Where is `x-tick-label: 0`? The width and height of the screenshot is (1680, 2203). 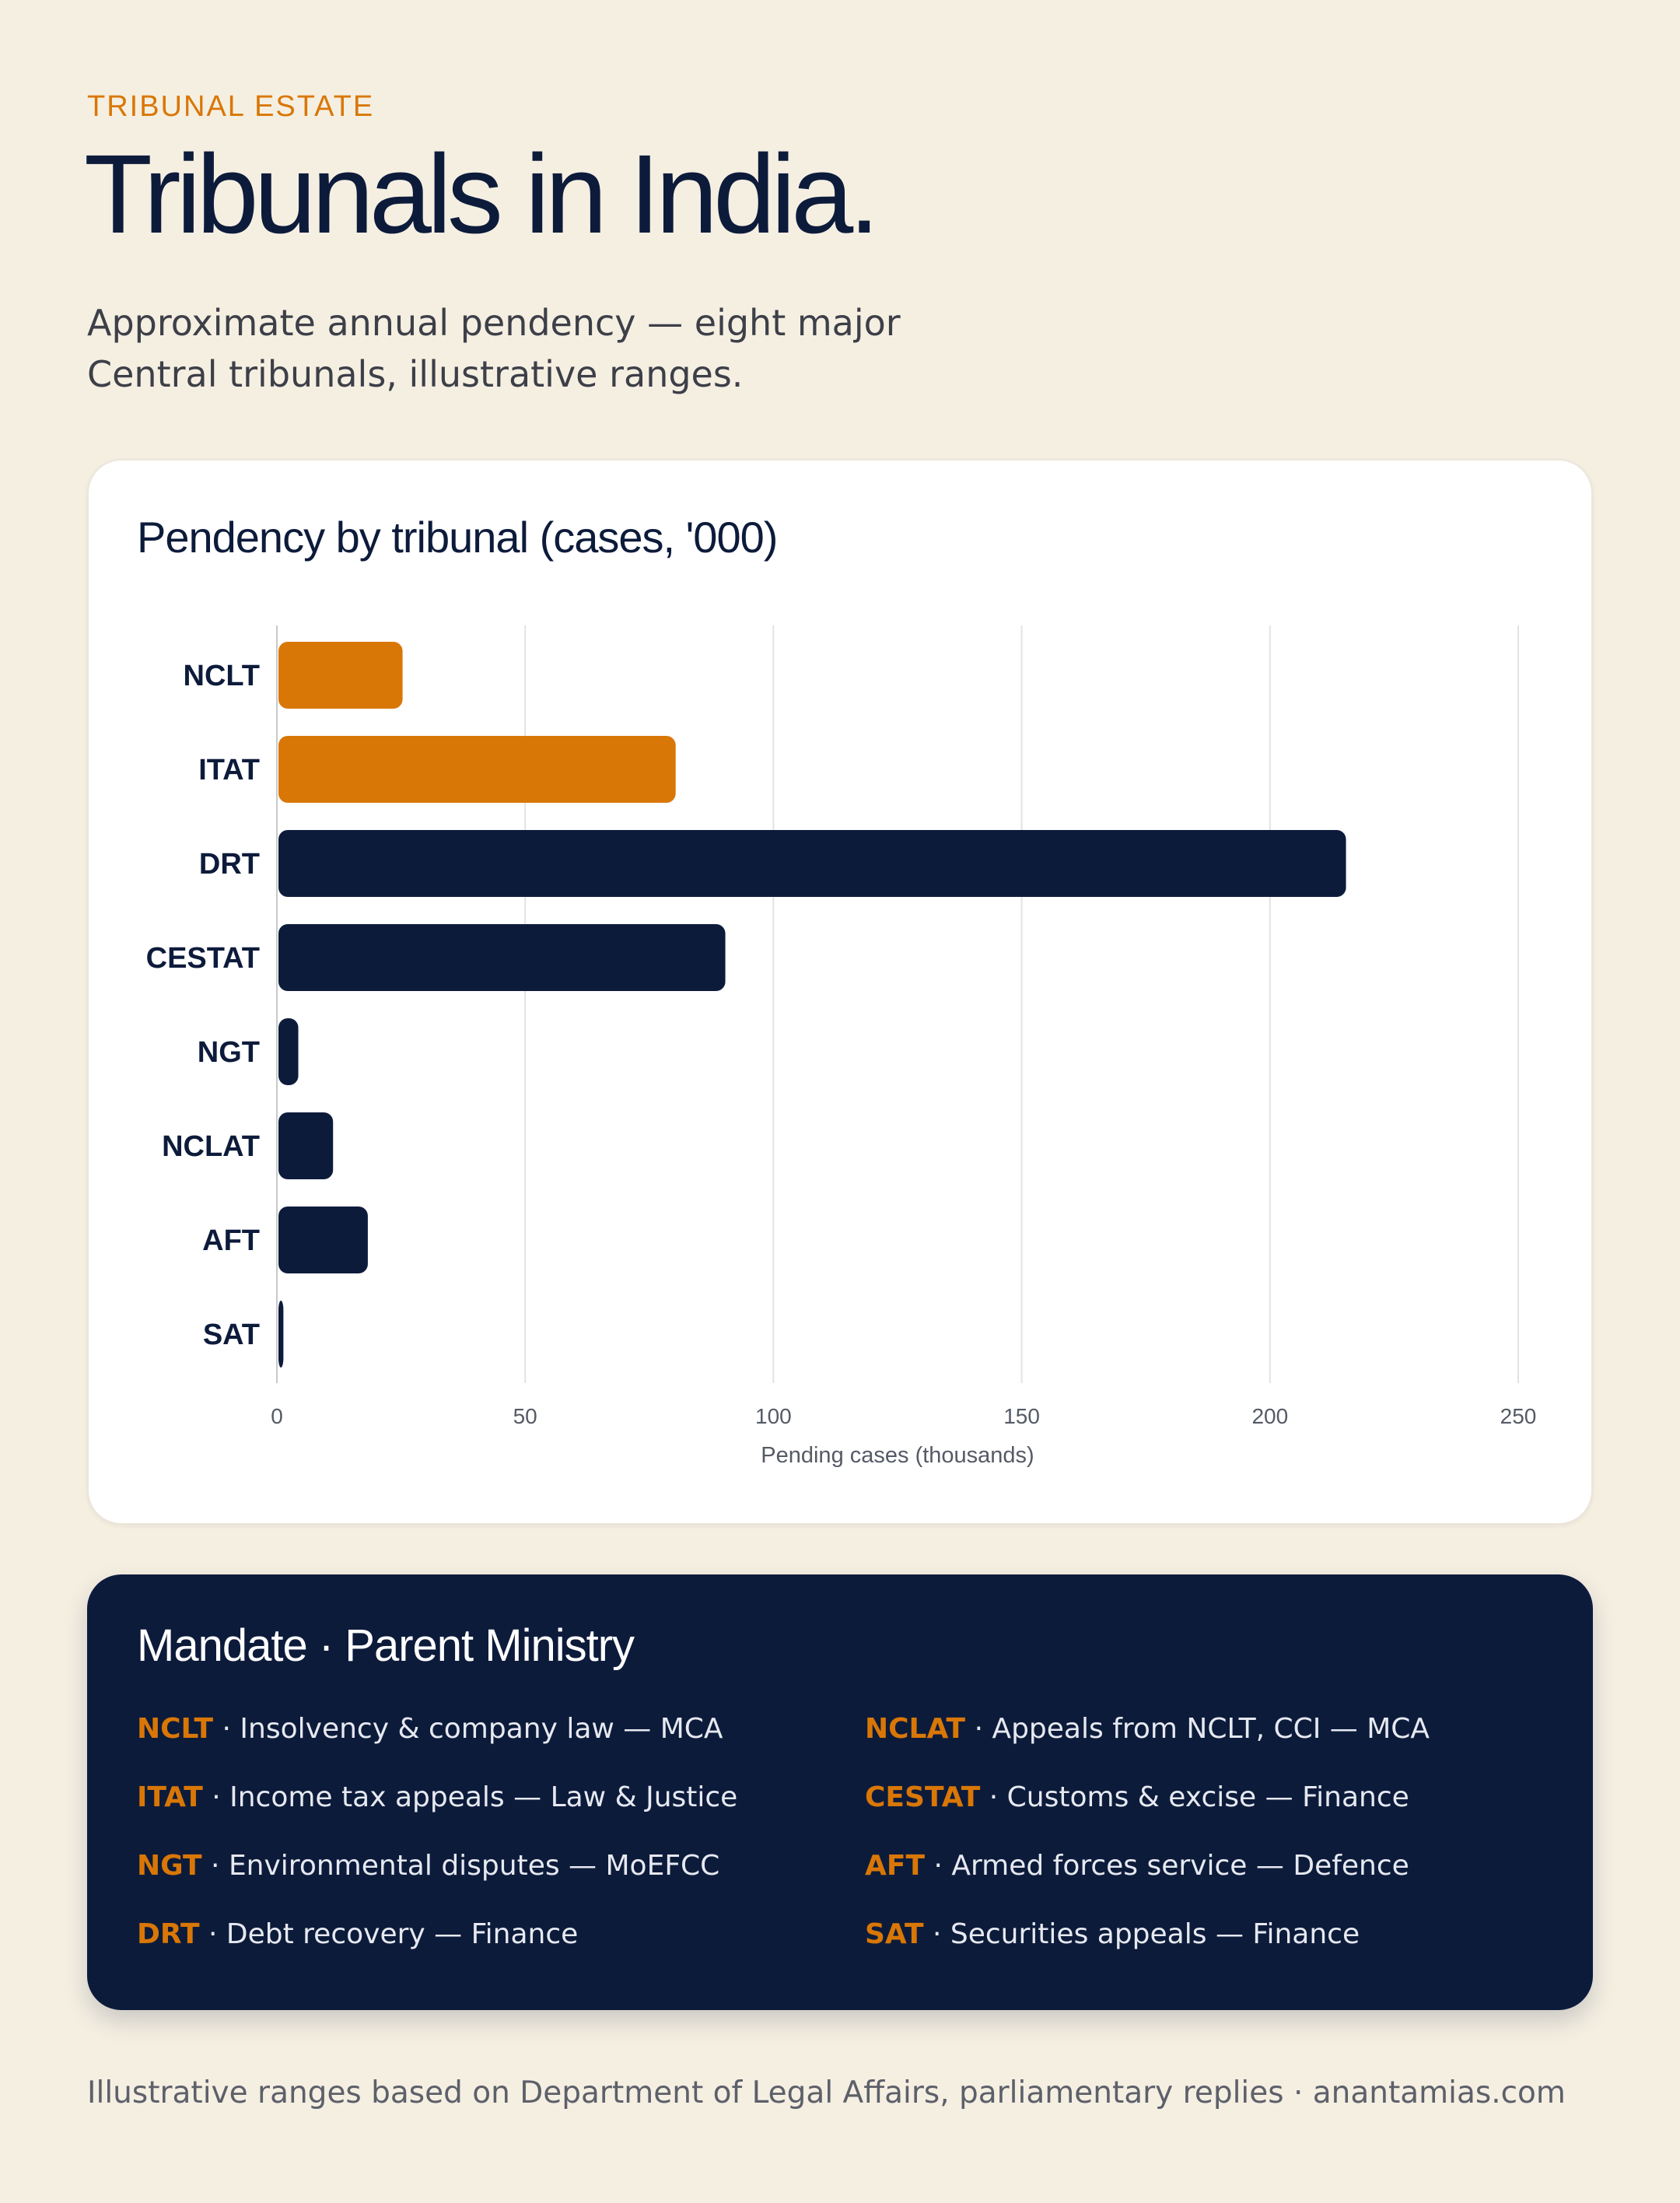
x-tick-label: 0 is located at coordinates (277, 1416).